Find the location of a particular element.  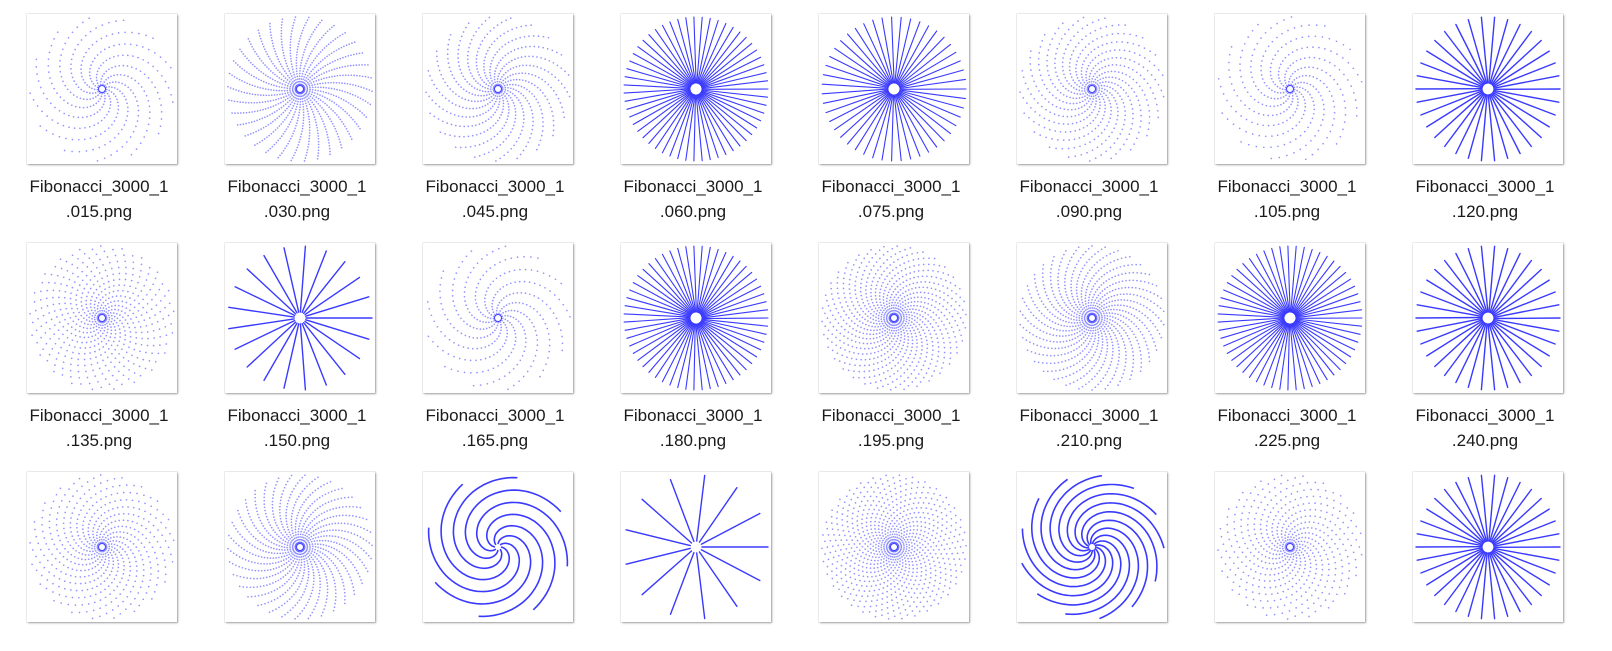

file-name-label: Fibonacci_3000_1 .210.png is located at coordinates (1089, 428).